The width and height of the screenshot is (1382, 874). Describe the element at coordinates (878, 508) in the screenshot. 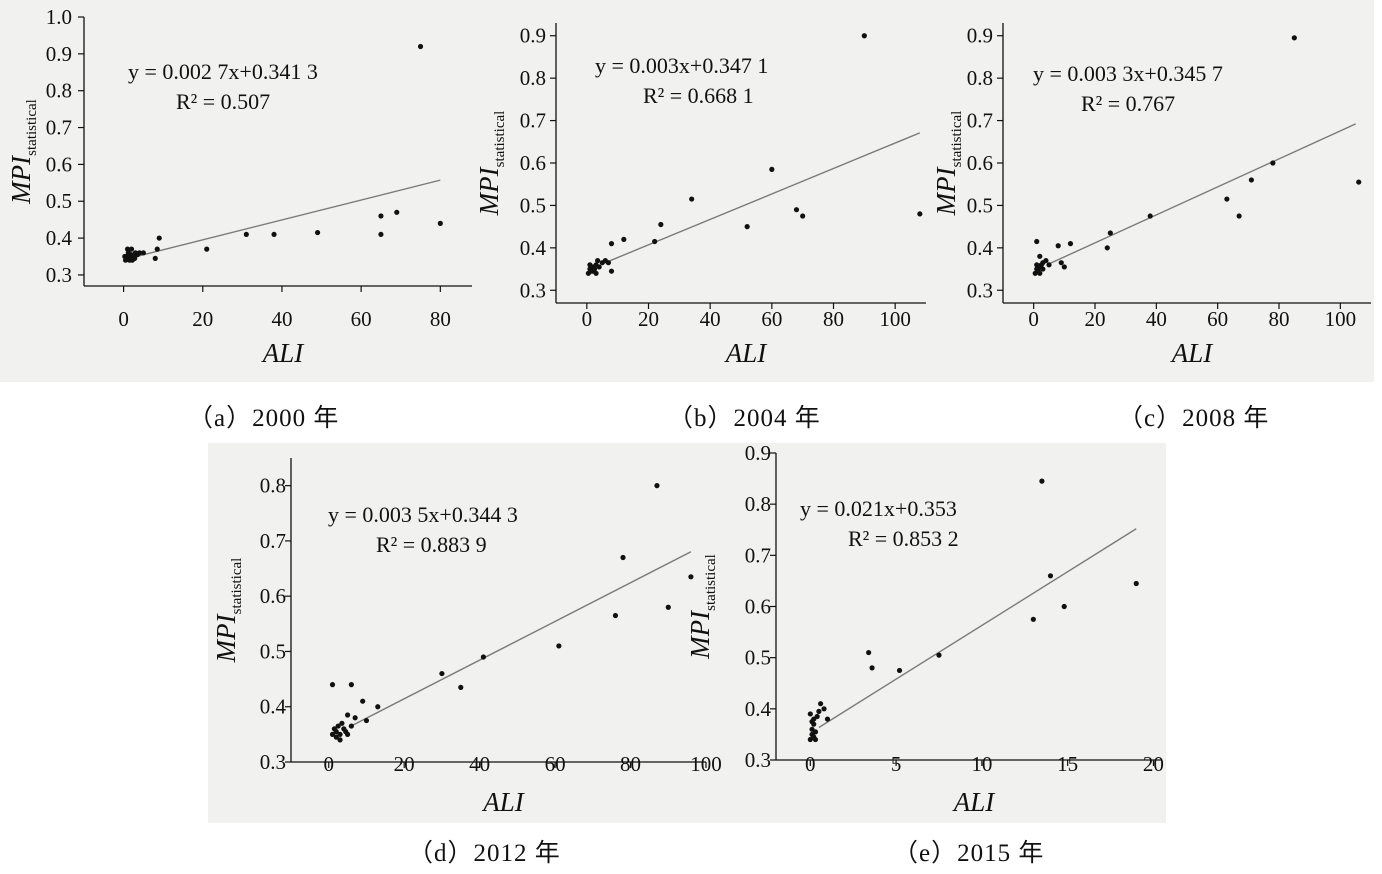

I see `regression-equation: y = 0.021x+0.353` at that location.